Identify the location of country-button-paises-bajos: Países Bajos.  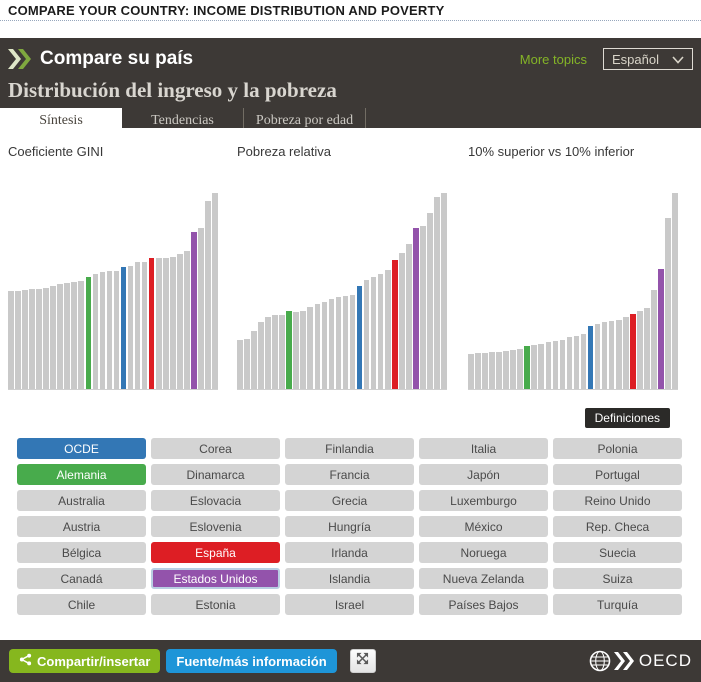
(483, 604).